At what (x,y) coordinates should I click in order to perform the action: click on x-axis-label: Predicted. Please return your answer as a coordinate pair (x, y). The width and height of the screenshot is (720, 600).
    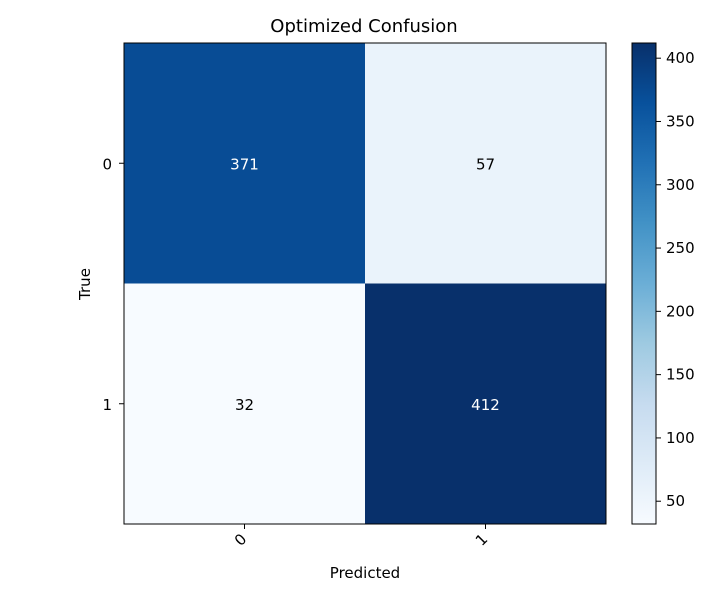
    Looking at the image, I should click on (365, 573).